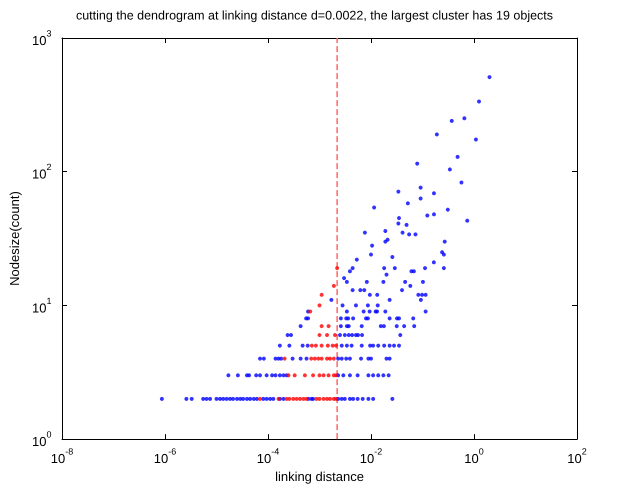  What do you see at coordinates (315, 15) in the screenshot?
I see `chart-title: cutting the dendrogram at linking distance d=0.0022, the largest cluster has 19 objects` at bounding box center [315, 15].